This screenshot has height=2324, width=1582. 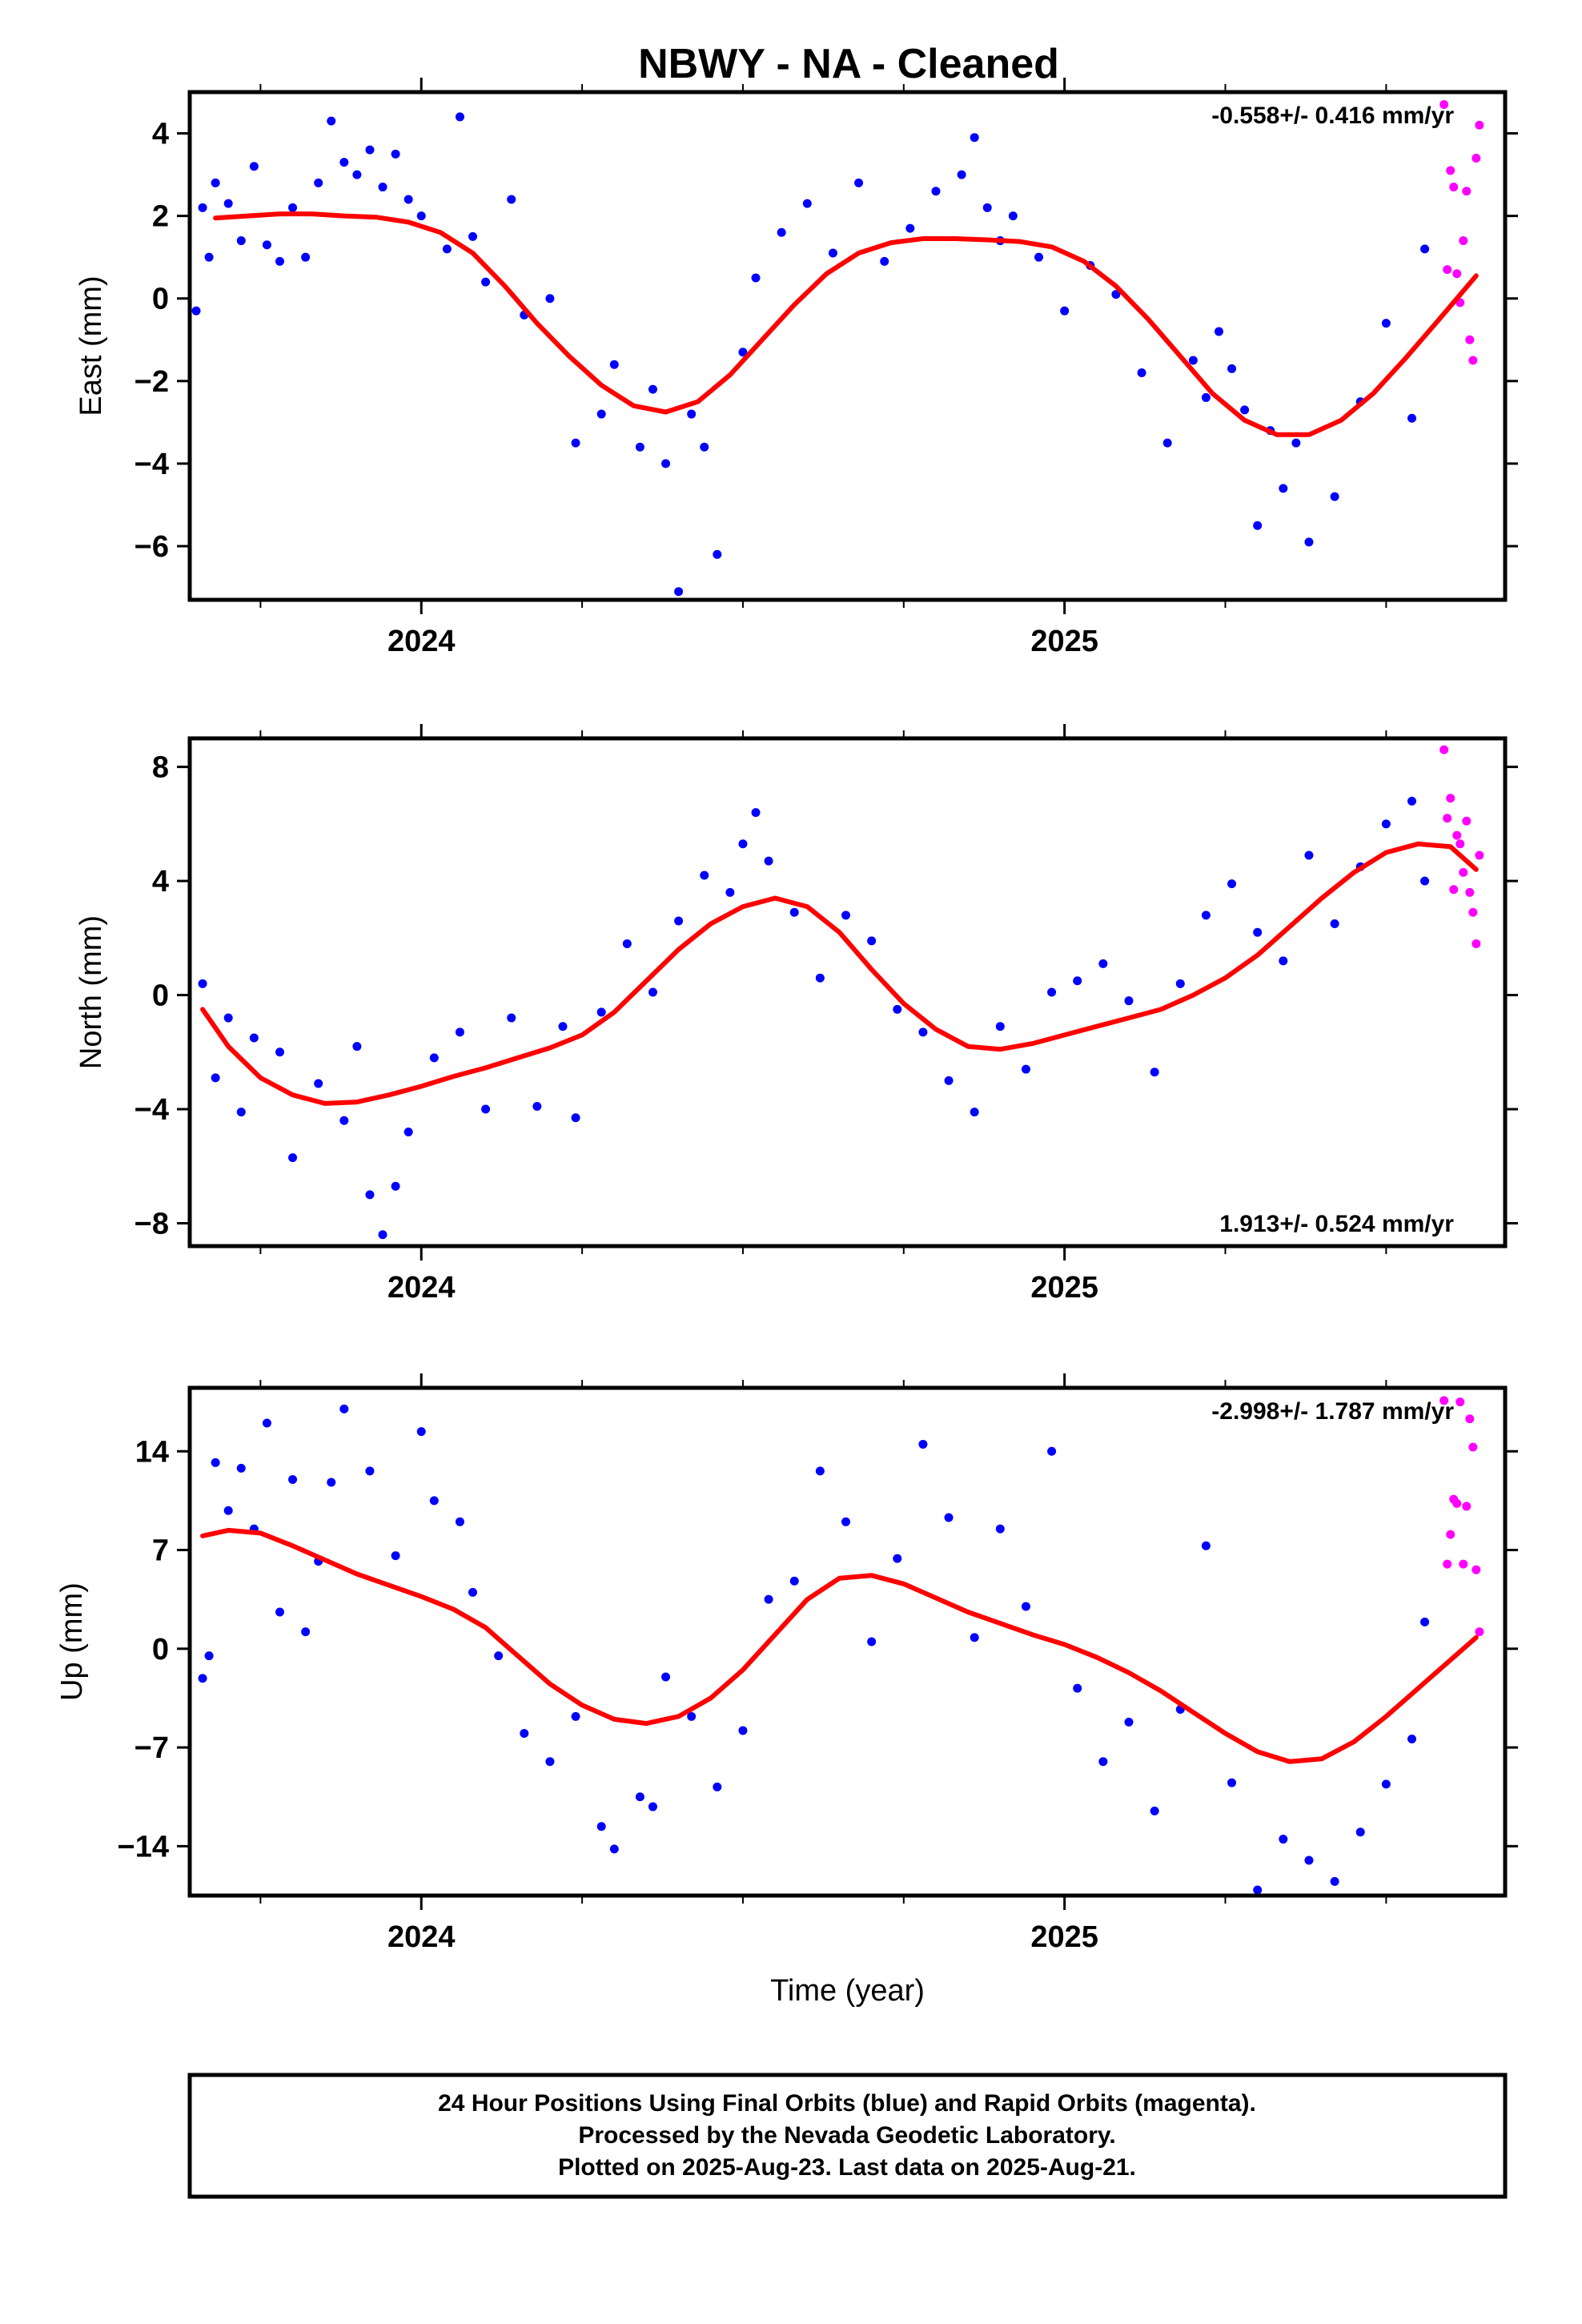 What do you see at coordinates (161, 217) in the screenshot?
I see `y-tick-label-east: 2` at bounding box center [161, 217].